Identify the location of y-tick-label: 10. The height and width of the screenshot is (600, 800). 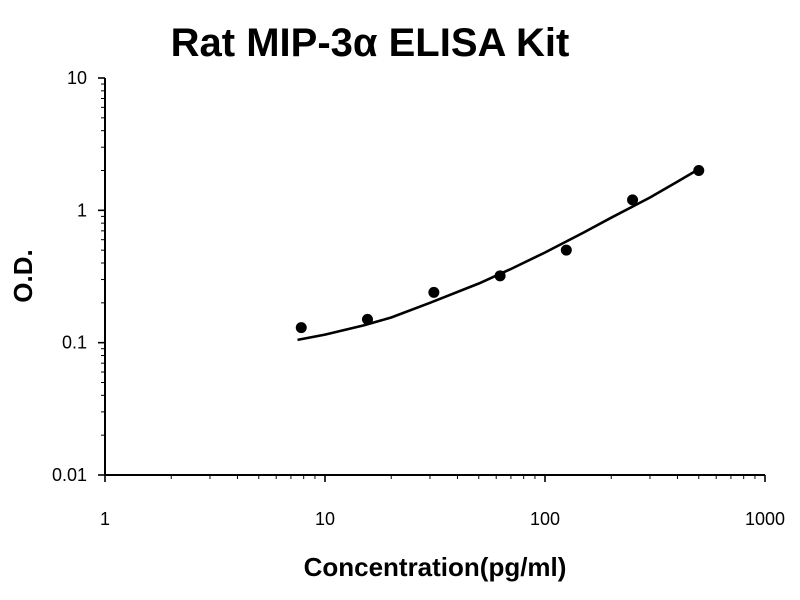
(77, 78).